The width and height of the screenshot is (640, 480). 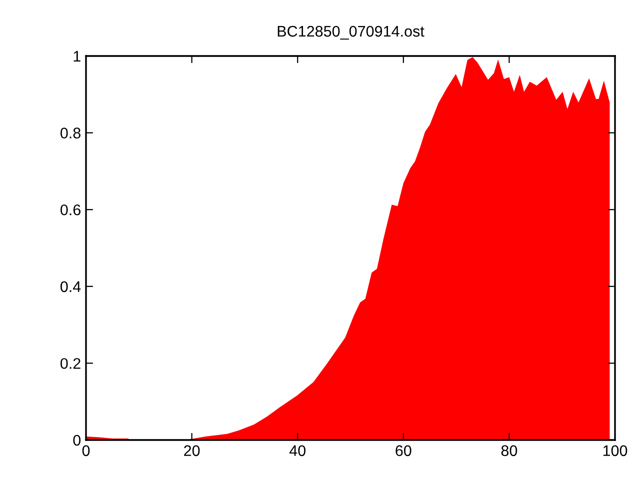 What do you see at coordinates (615, 450) in the screenshot?
I see `x-tick-label: 100` at bounding box center [615, 450].